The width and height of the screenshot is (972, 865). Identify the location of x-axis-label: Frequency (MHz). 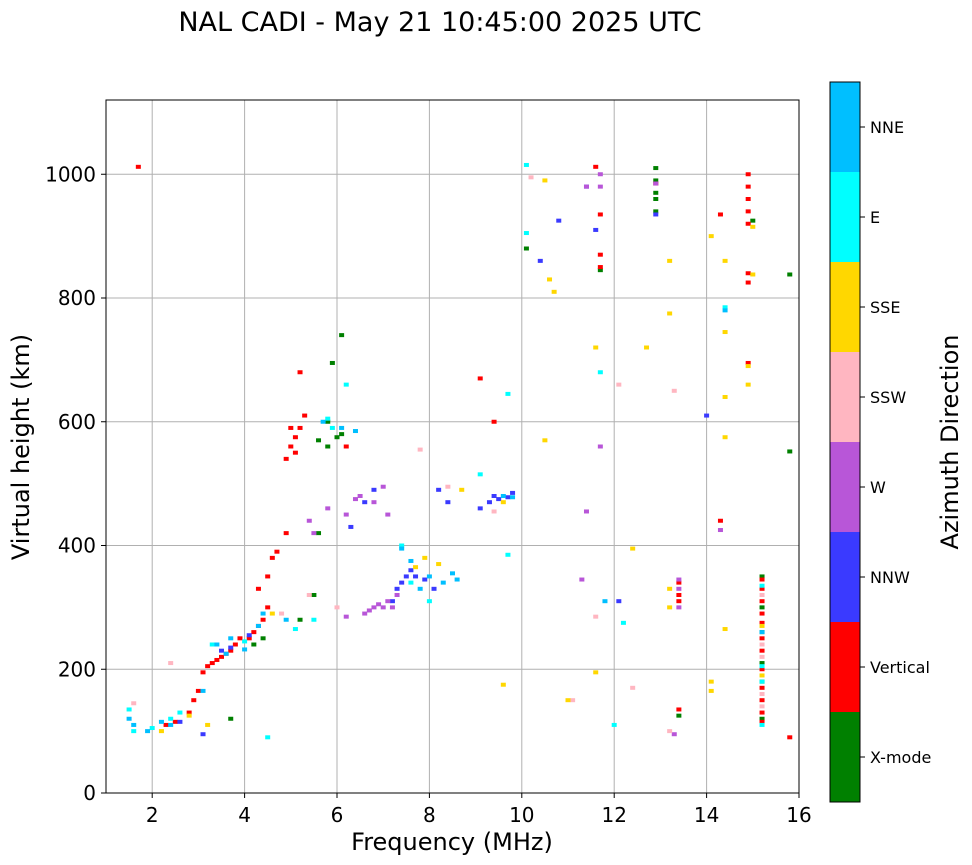
(452, 842).